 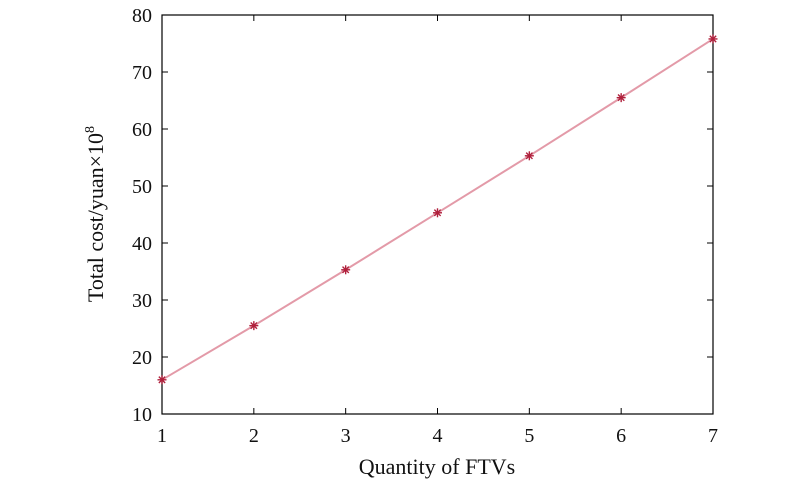 I want to click on x-tick-label: 1, so click(x=162, y=436).